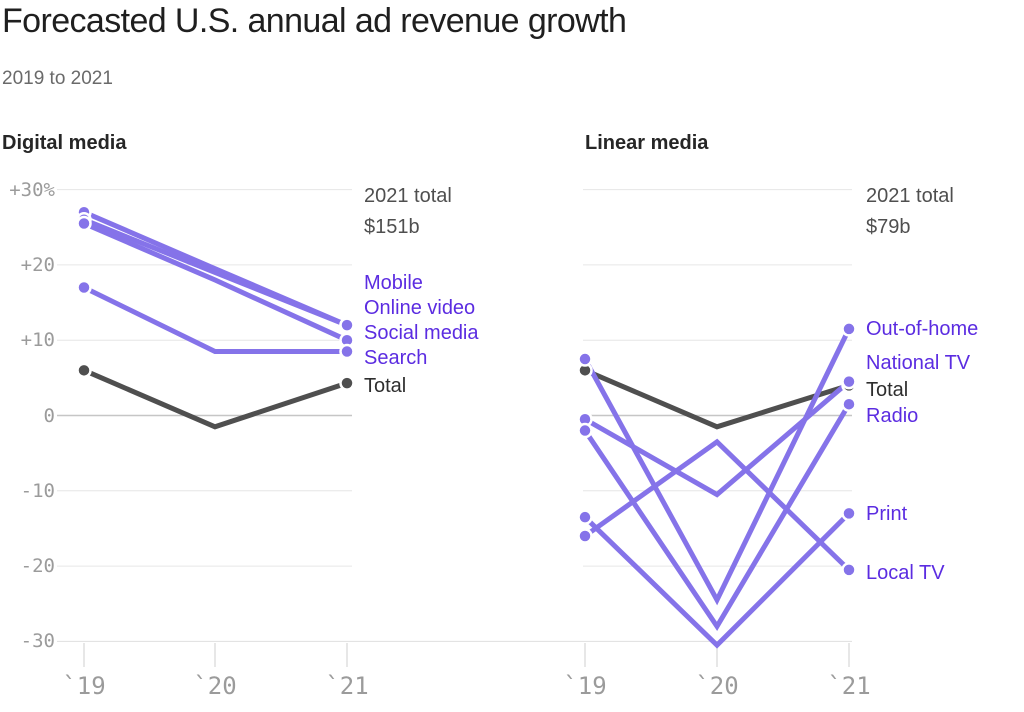 The height and width of the screenshot is (712, 1024). I want to click on series-dot-national-tv, so click(849, 381).